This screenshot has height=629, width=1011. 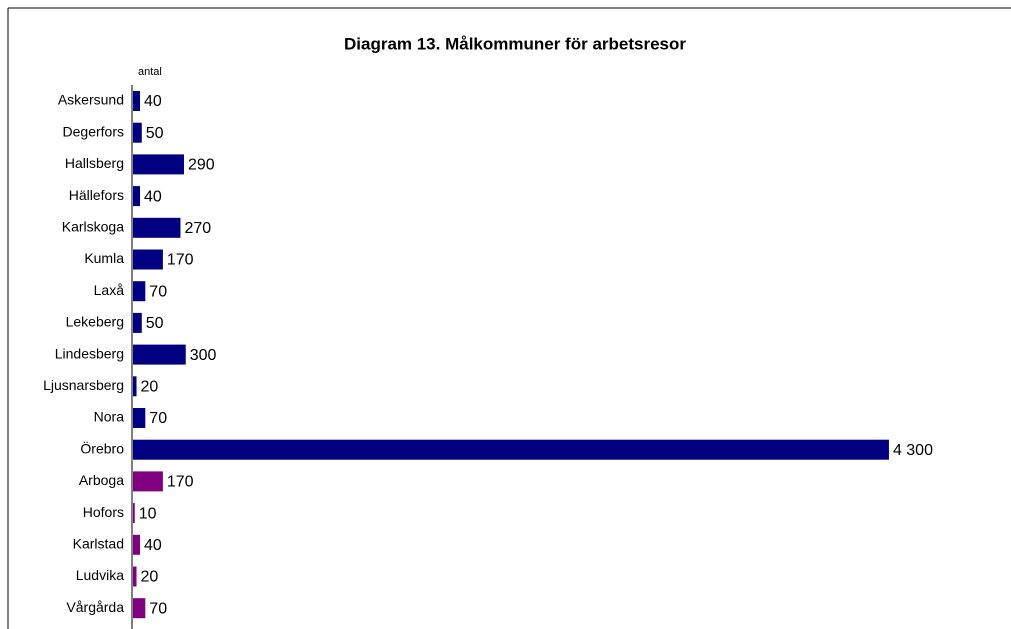 What do you see at coordinates (89, 353) in the screenshot?
I see `category-label: Lindesberg` at bounding box center [89, 353].